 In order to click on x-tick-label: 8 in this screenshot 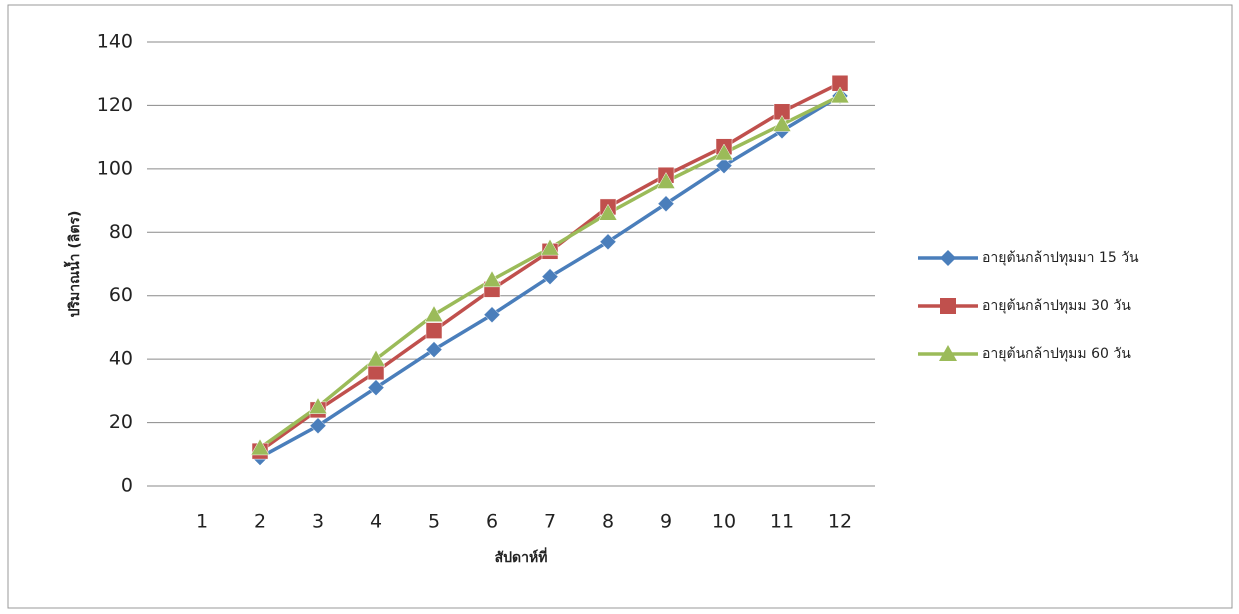, I will do `click(608, 522)`.